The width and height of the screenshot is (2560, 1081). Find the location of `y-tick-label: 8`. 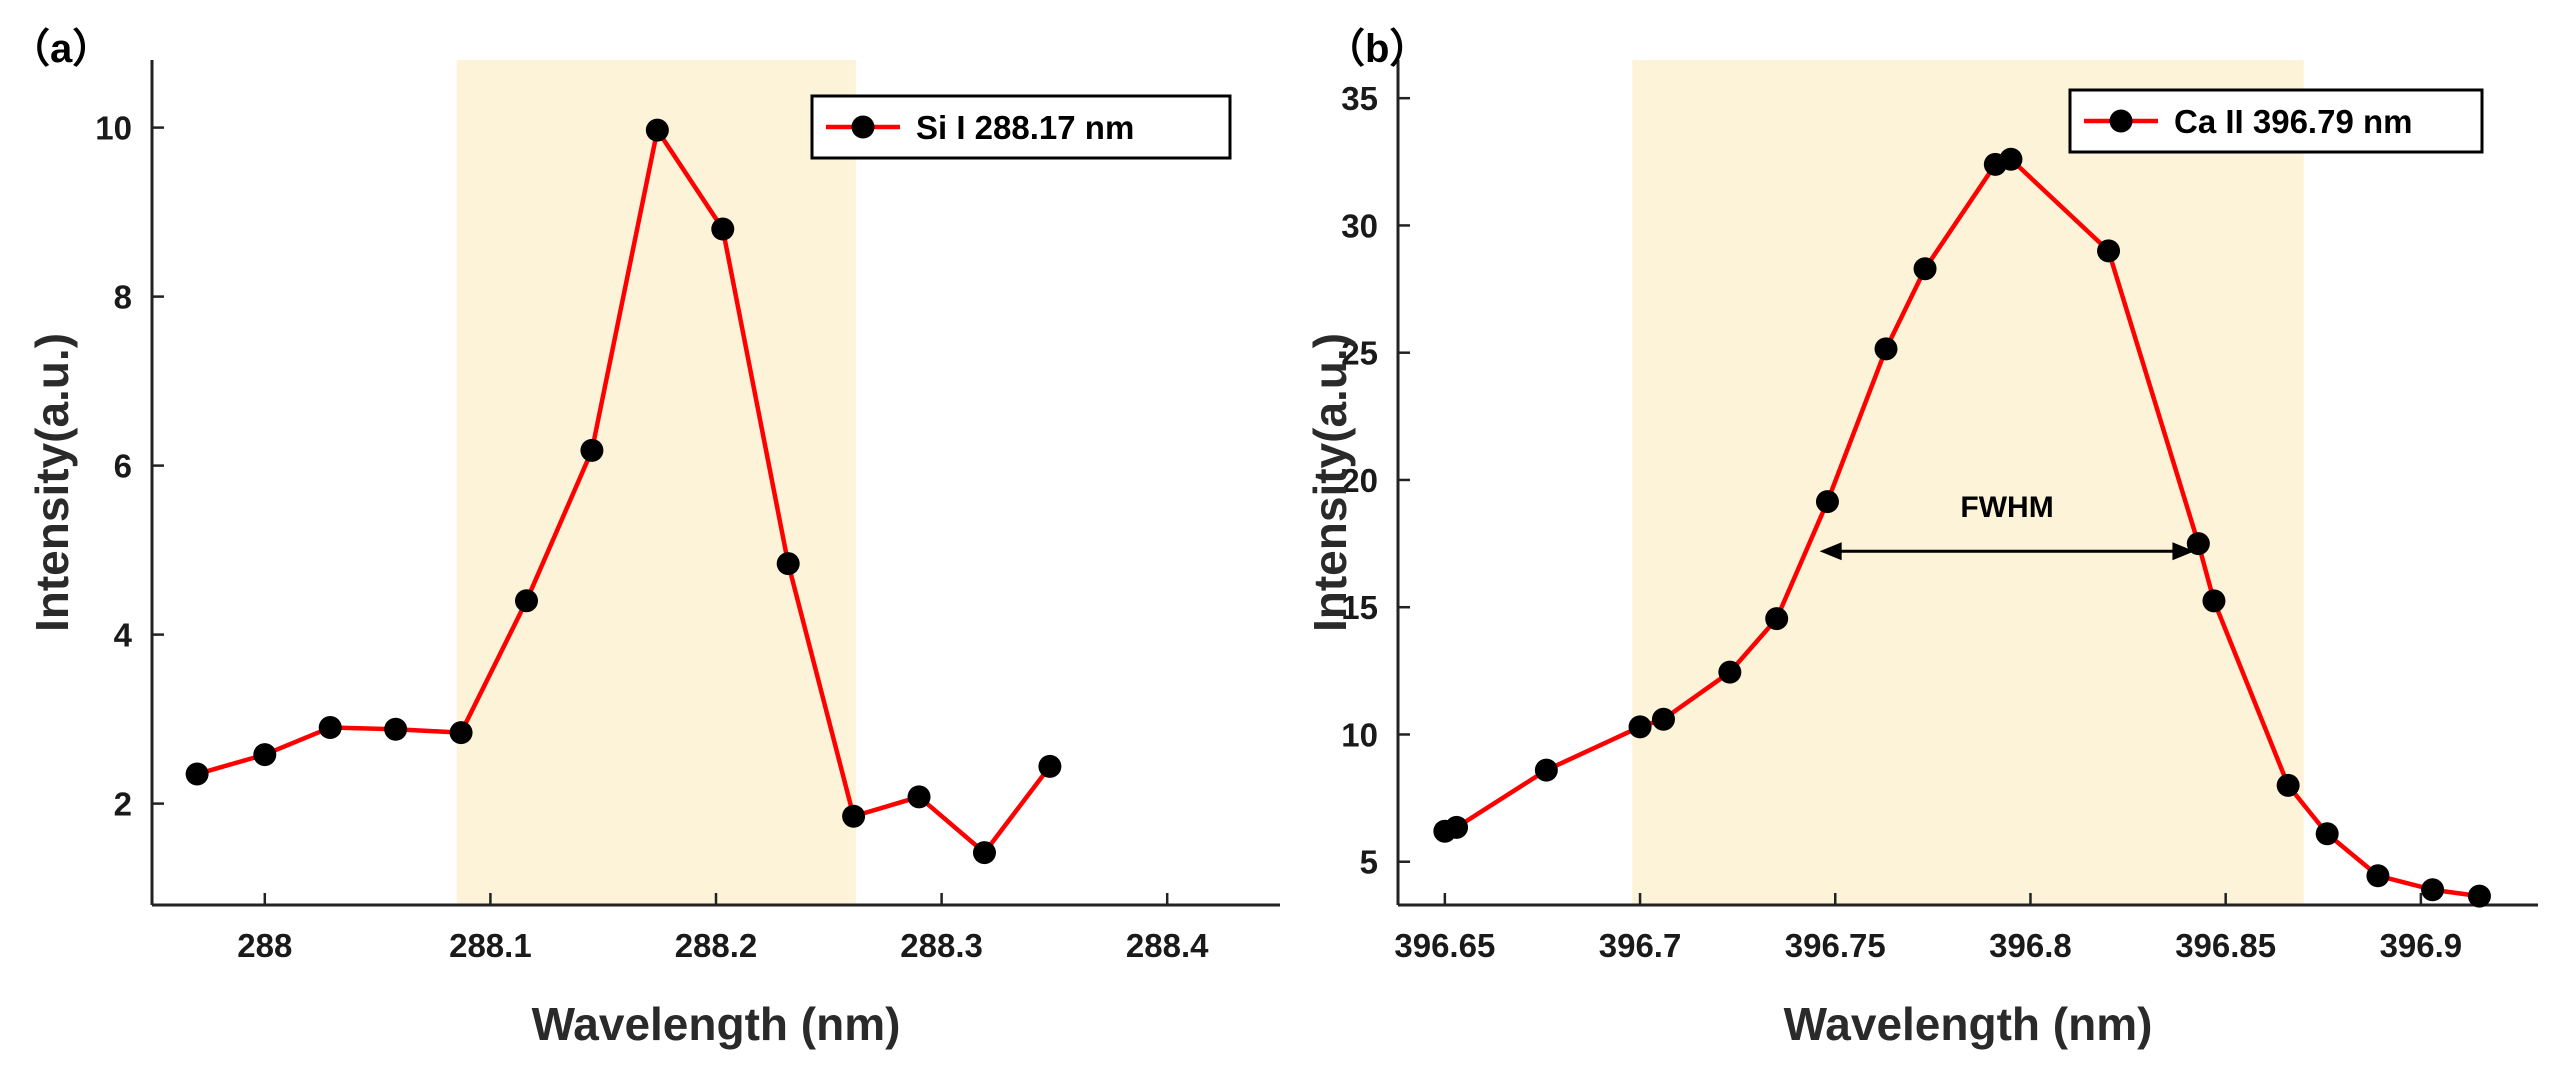

y-tick-label: 8 is located at coordinates (123, 297).